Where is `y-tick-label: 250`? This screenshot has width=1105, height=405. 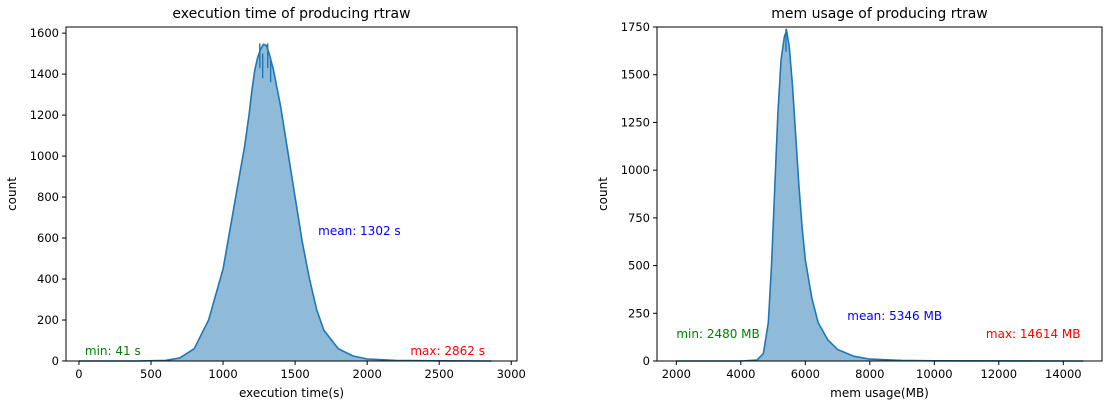 y-tick-label: 250 is located at coordinates (639, 313).